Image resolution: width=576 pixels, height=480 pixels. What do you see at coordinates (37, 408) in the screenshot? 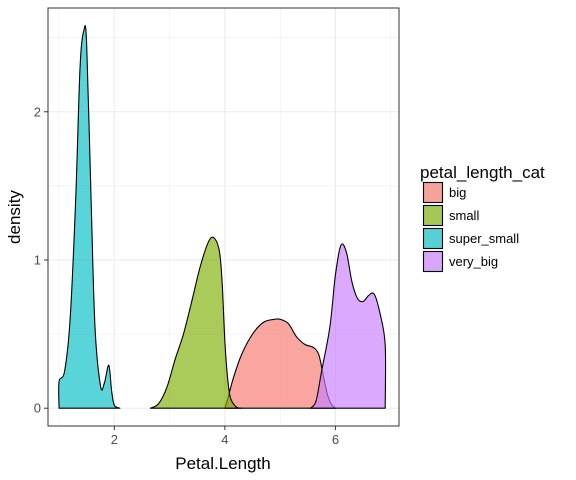
I see `y-tick-label: 0` at bounding box center [37, 408].